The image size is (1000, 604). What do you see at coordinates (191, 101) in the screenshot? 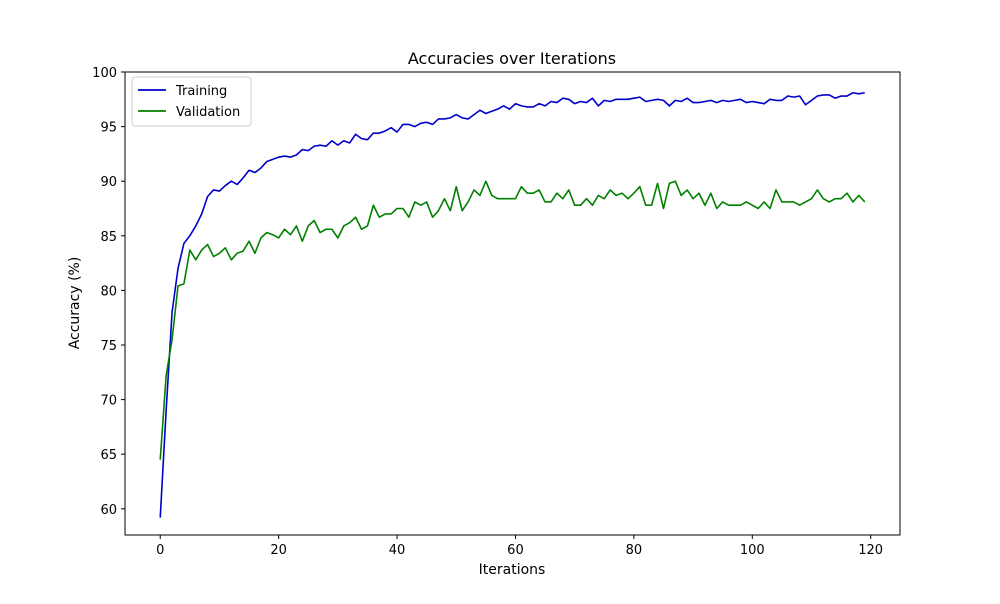
I see `legend: Training Validation` at bounding box center [191, 101].